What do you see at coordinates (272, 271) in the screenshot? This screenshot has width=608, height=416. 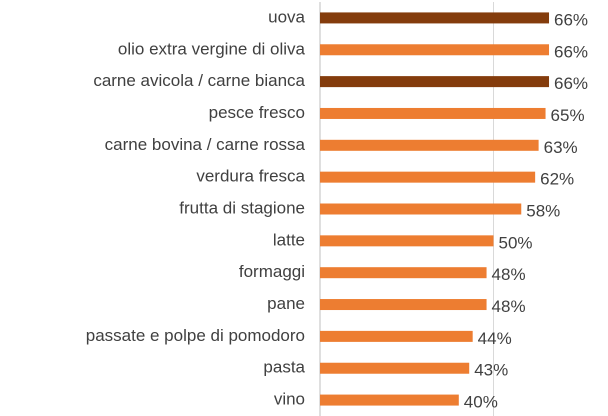 I see `category-label: formaggi` at bounding box center [272, 271].